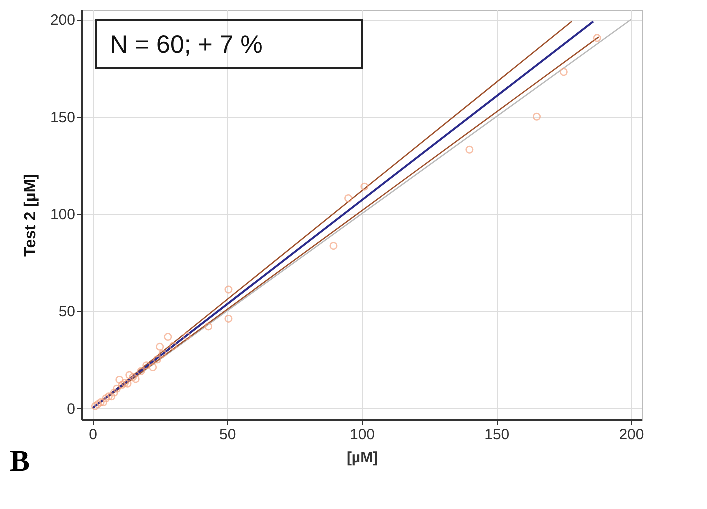  Describe the element at coordinates (63, 215) in the screenshot. I see `y-tick-label: 100` at that location.